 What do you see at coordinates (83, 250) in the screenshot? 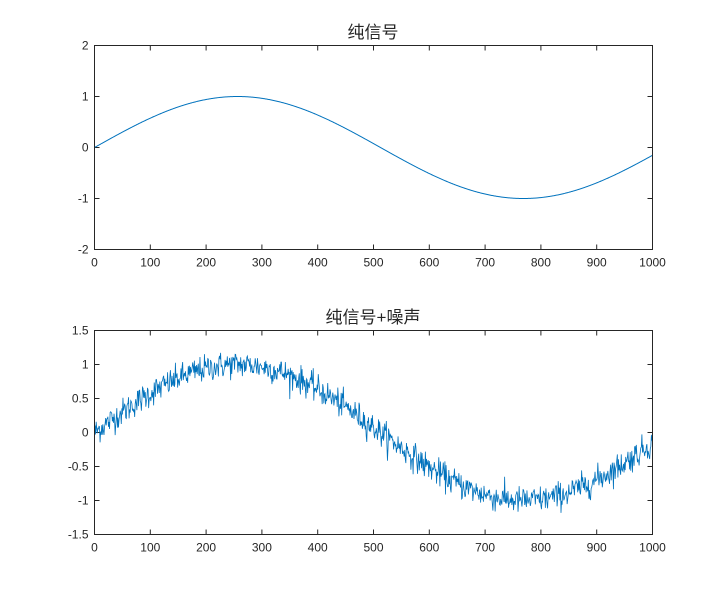
I see `y-tick-label: -2` at bounding box center [83, 250].